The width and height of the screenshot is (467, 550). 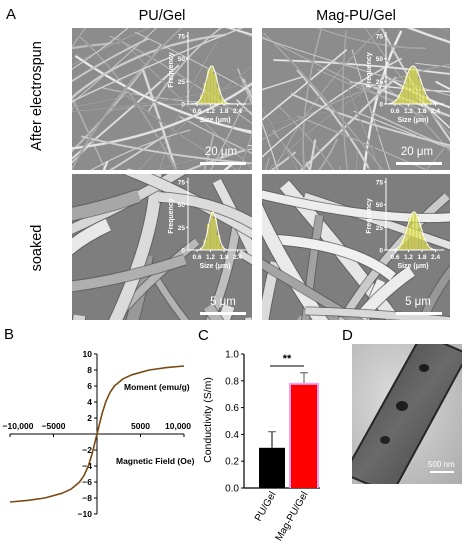 I want to click on row-header-soaked: soaked, so click(x=37, y=248).